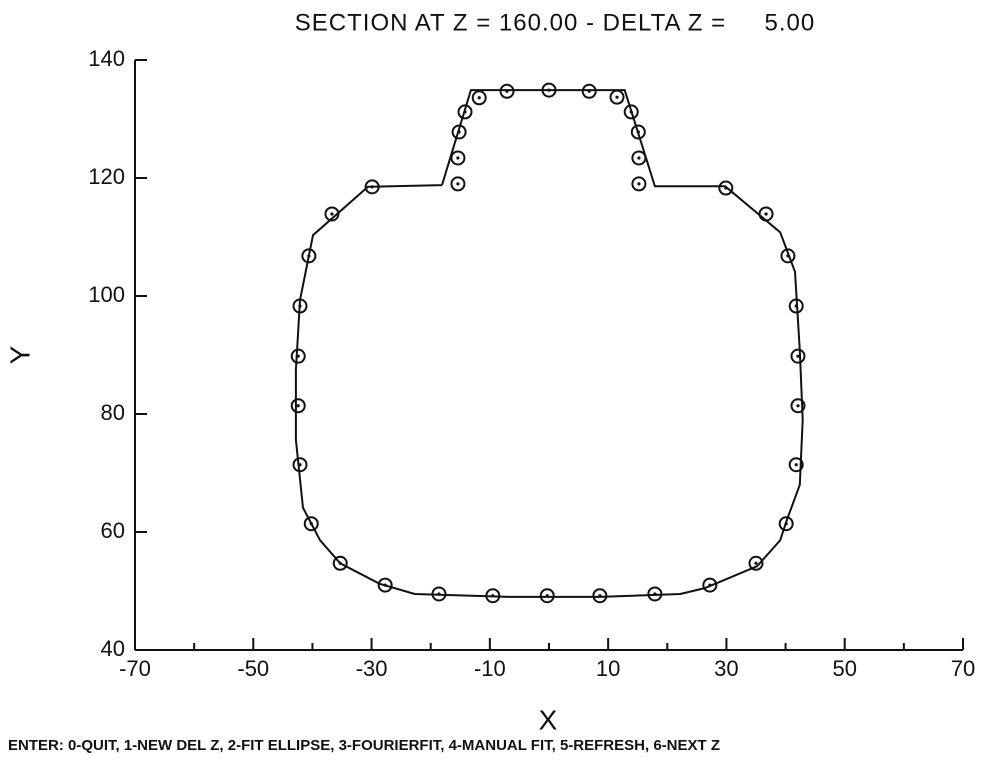 This screenshot has width=982, height=767. What do you see at coordinates (113, 530) in the screenshot?
I see `y-tick-label: 60` at bounding box center [113, 530].